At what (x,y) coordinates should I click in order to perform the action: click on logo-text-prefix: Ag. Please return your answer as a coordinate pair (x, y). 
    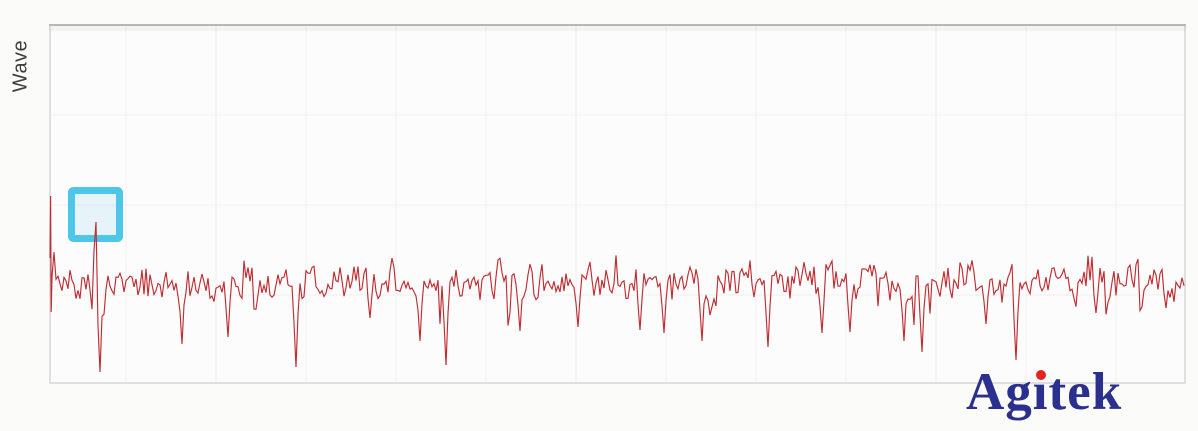
    Looking at the image, I should click on (999, 392).